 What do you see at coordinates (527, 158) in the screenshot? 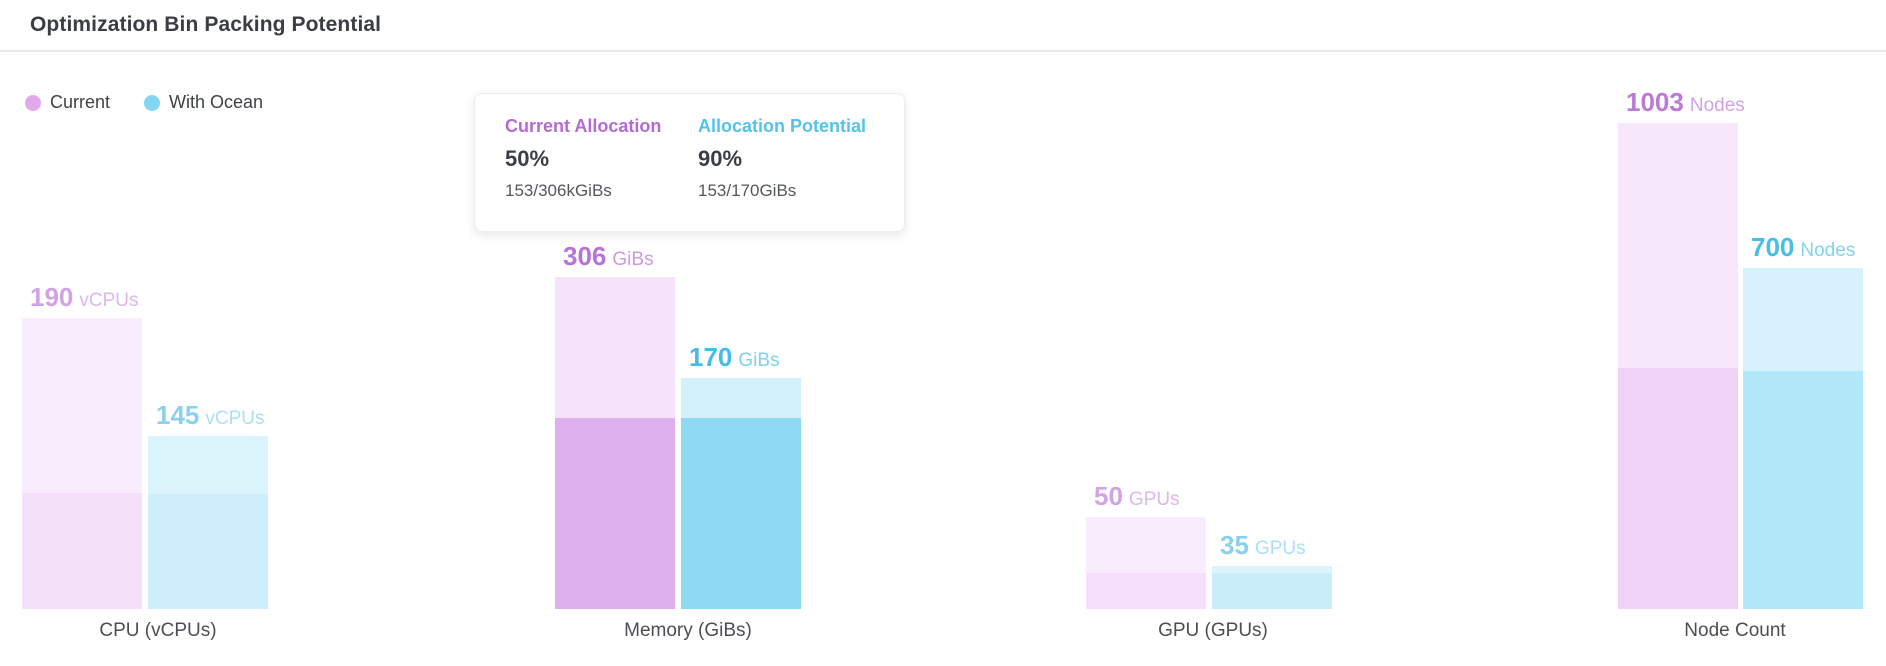
I see `tooltip-percent-value: 50%` at bounding box center [527, 158].